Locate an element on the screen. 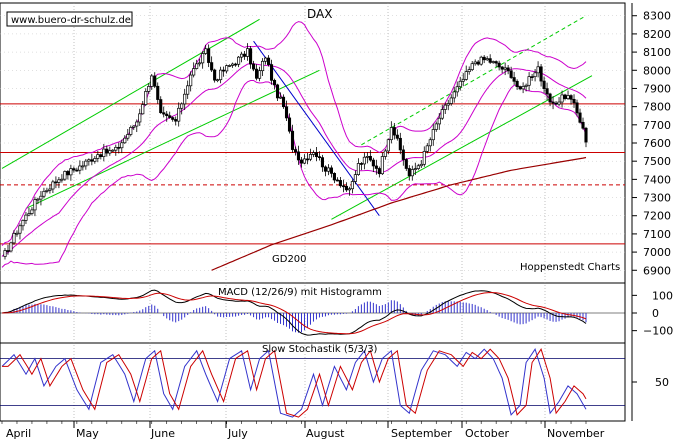 Image resolution: width=676 pixels, height=440 pixels. downtrend-line is located at coordinates (316, 128).